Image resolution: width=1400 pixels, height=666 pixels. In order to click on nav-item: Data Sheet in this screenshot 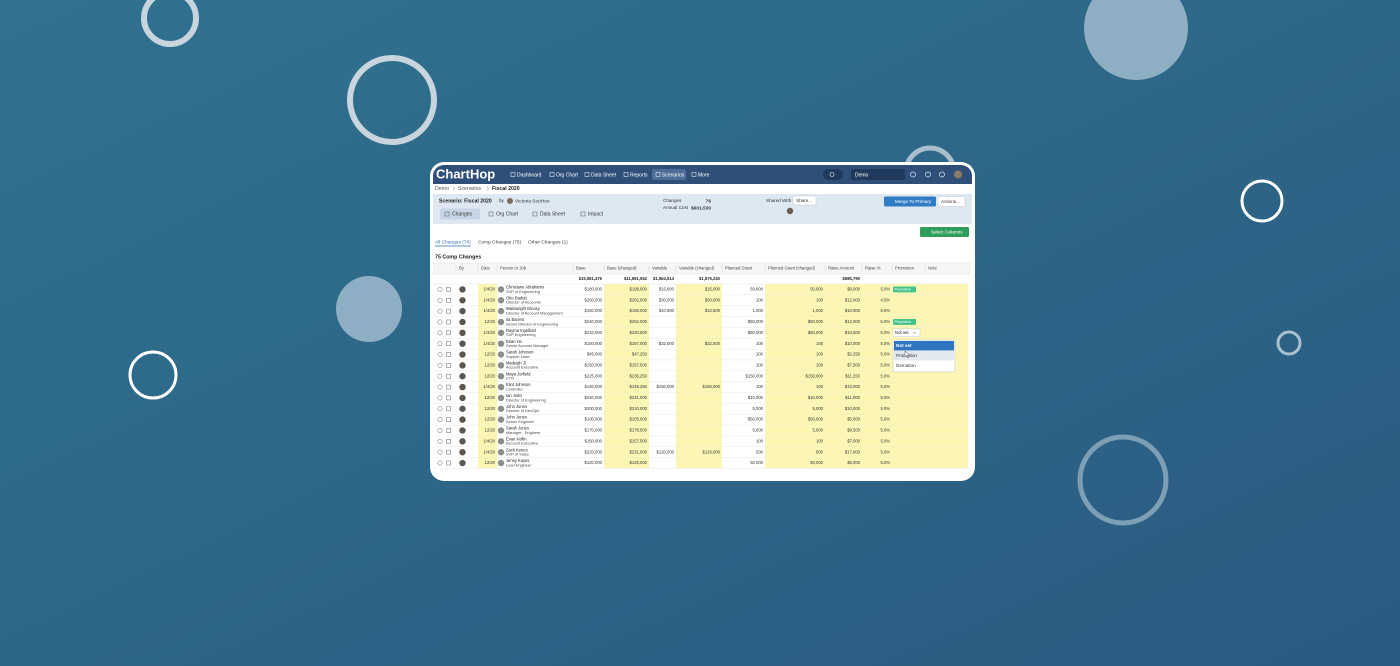, I will do `click(604, 175)`.